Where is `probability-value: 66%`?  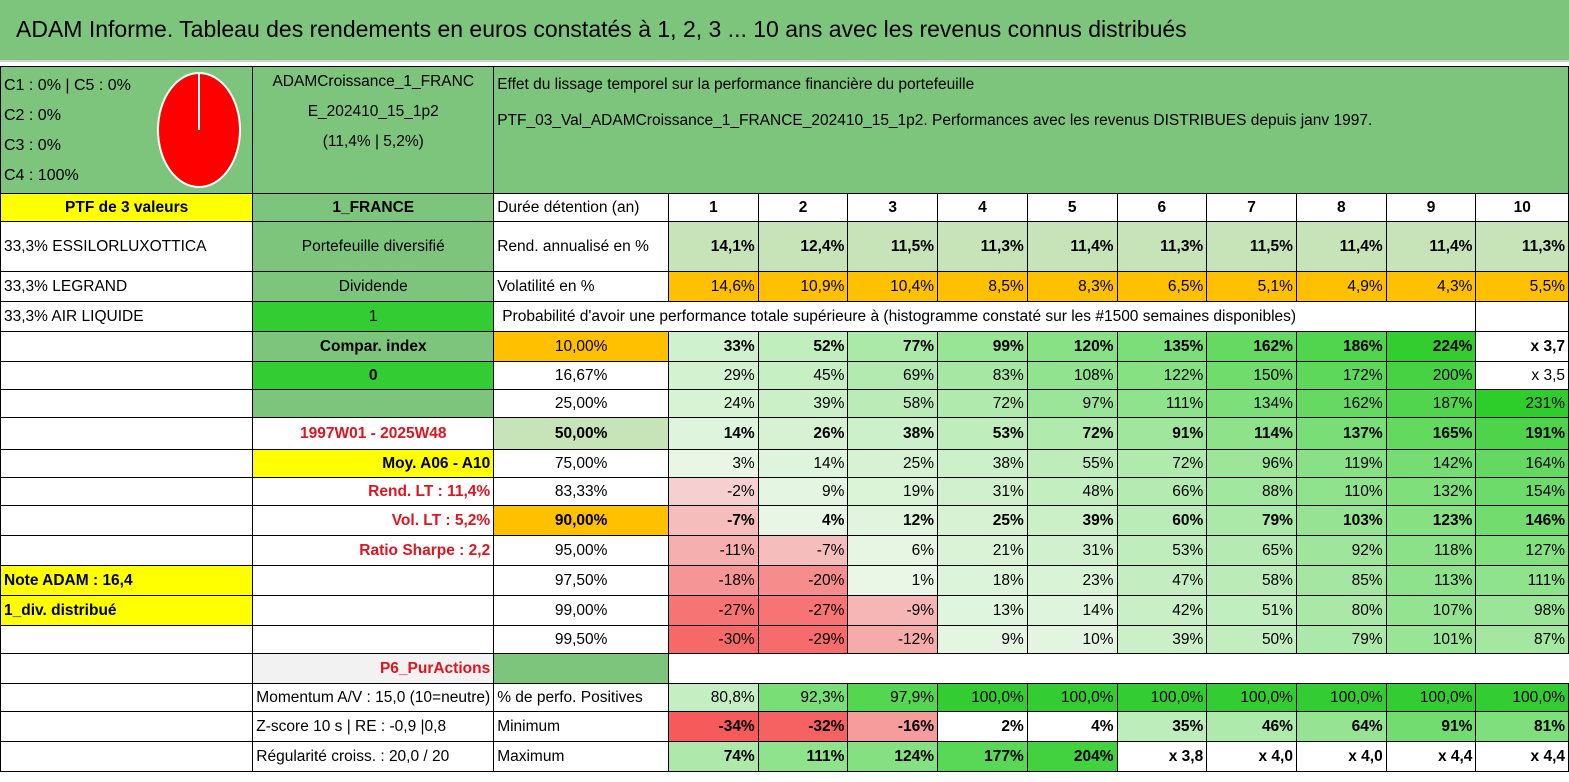
probability-value: 66% is located at coordinates (1162, 491).